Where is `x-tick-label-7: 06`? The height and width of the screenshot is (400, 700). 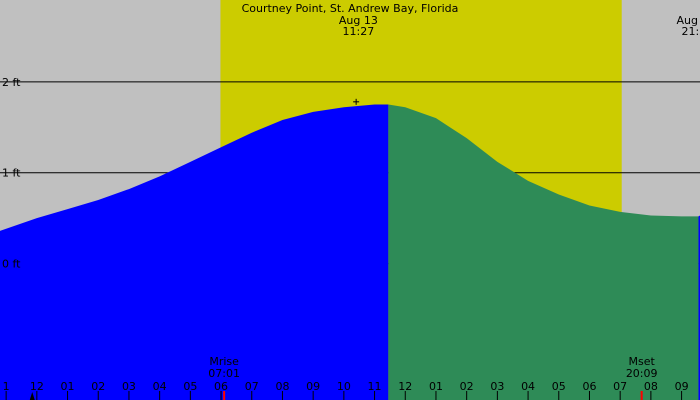 x-tick-label-7: 06 is located at coordinates (221, 386).